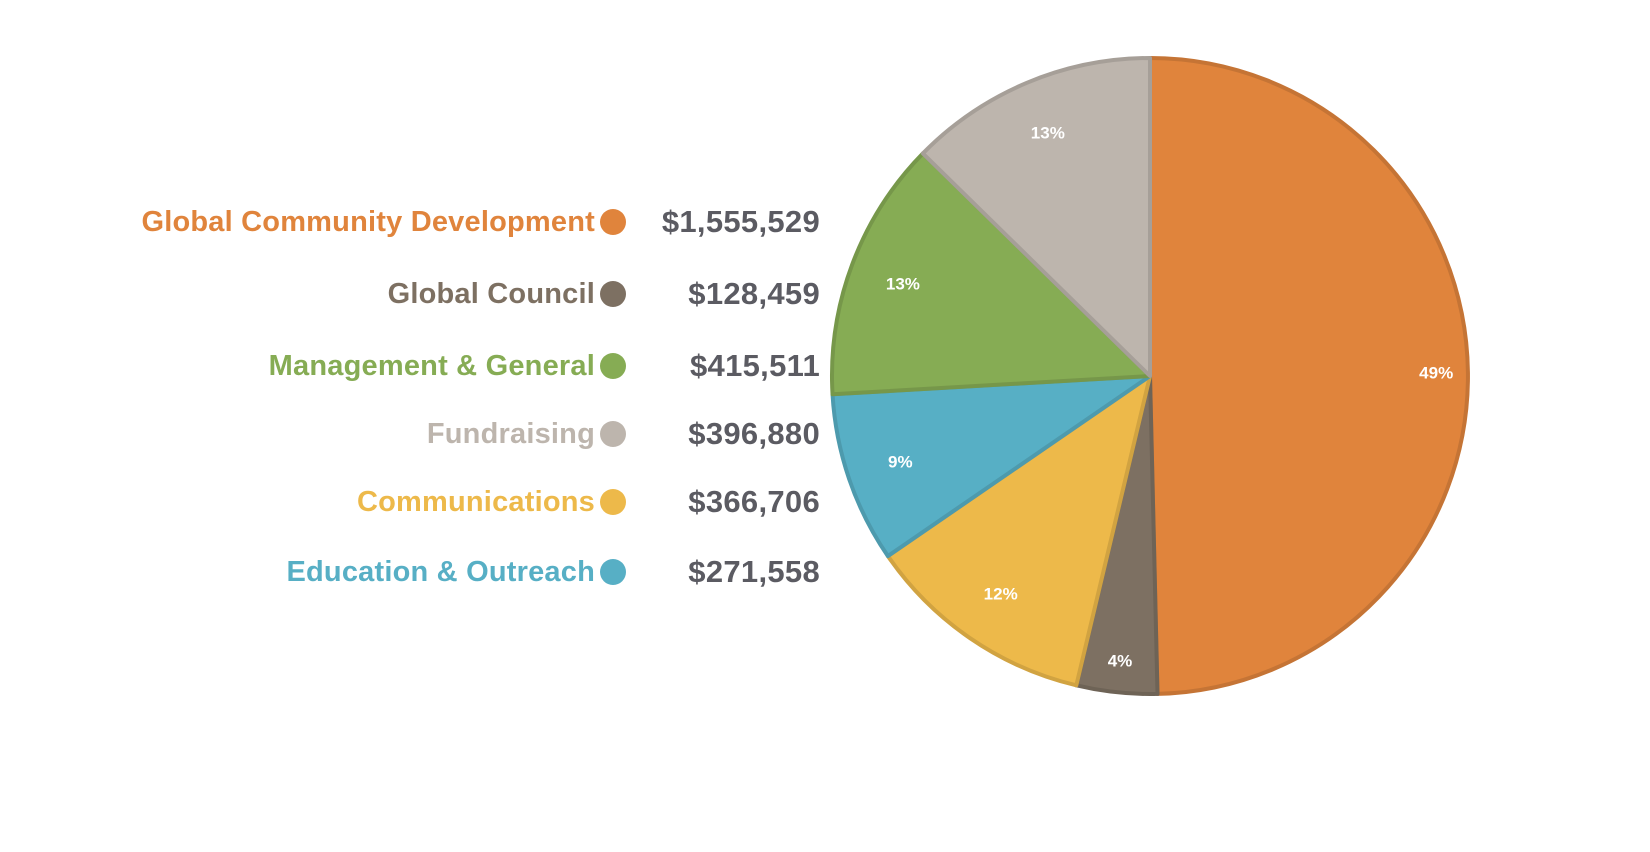  I want to click on legend-item-global-council: Global Council $128,459, so click(430, 294).